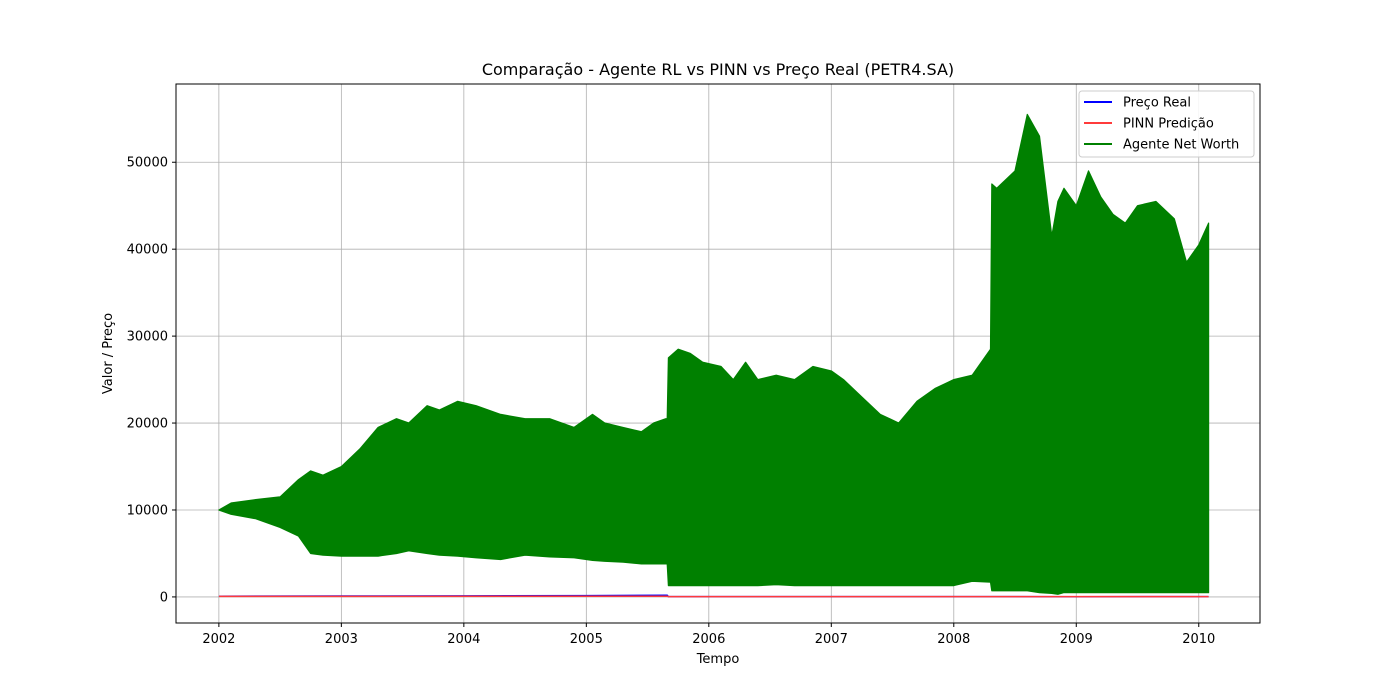  Describe the element at coordinates (147, 250) in the screenshot. I see `y-tick-label: 40000` at that location.